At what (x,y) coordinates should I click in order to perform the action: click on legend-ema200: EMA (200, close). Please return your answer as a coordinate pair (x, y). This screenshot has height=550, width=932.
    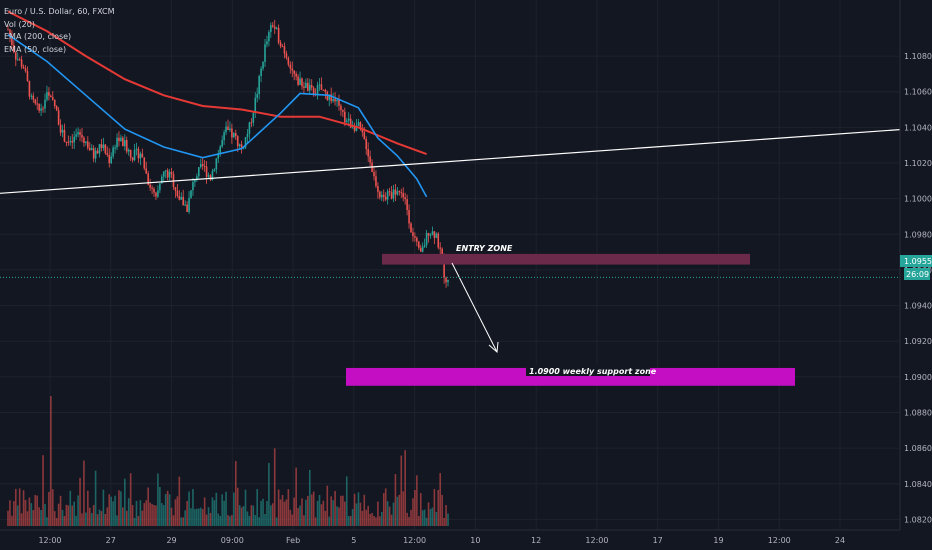
    Looking at the image, I should click on (38, 36).